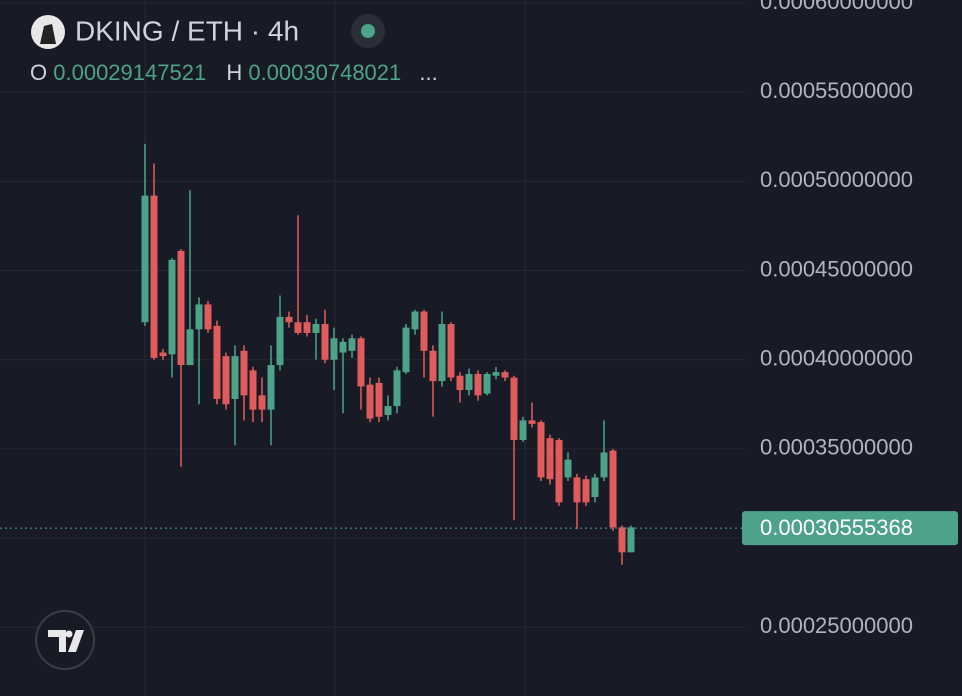  What do you see at coordinates (48, 34) in the screenshot?
I see `token-icon-figure` at bounding box center [48, 34].